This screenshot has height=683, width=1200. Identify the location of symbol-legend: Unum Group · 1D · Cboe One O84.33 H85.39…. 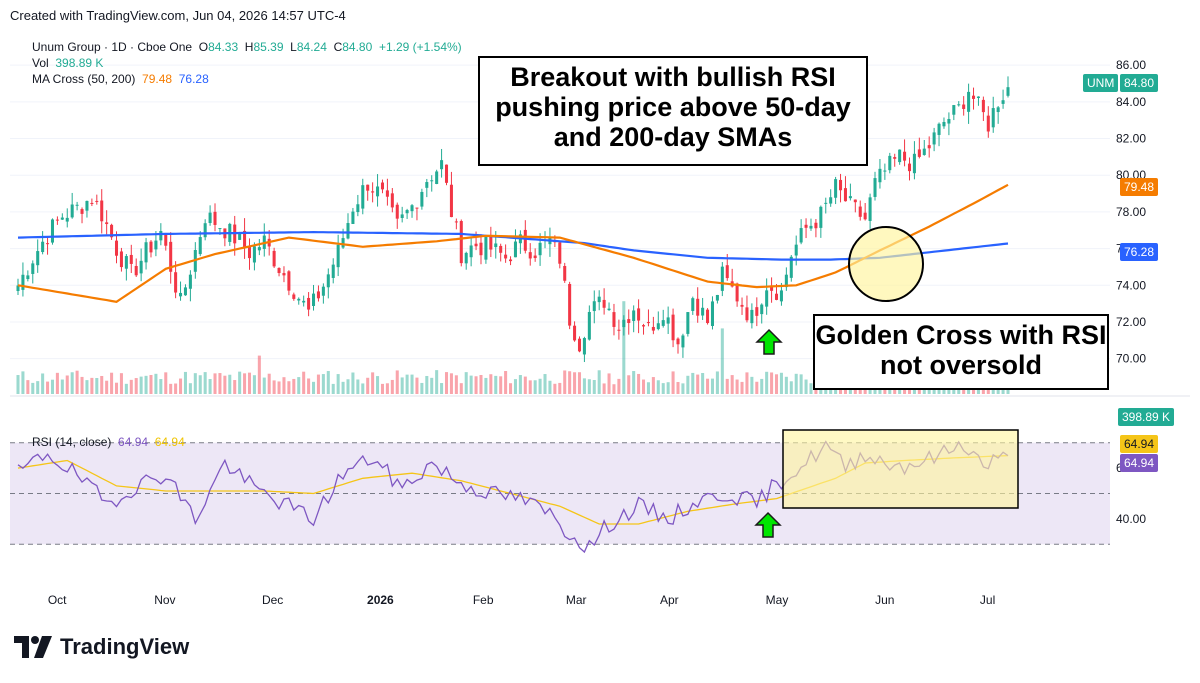
(247, 47).